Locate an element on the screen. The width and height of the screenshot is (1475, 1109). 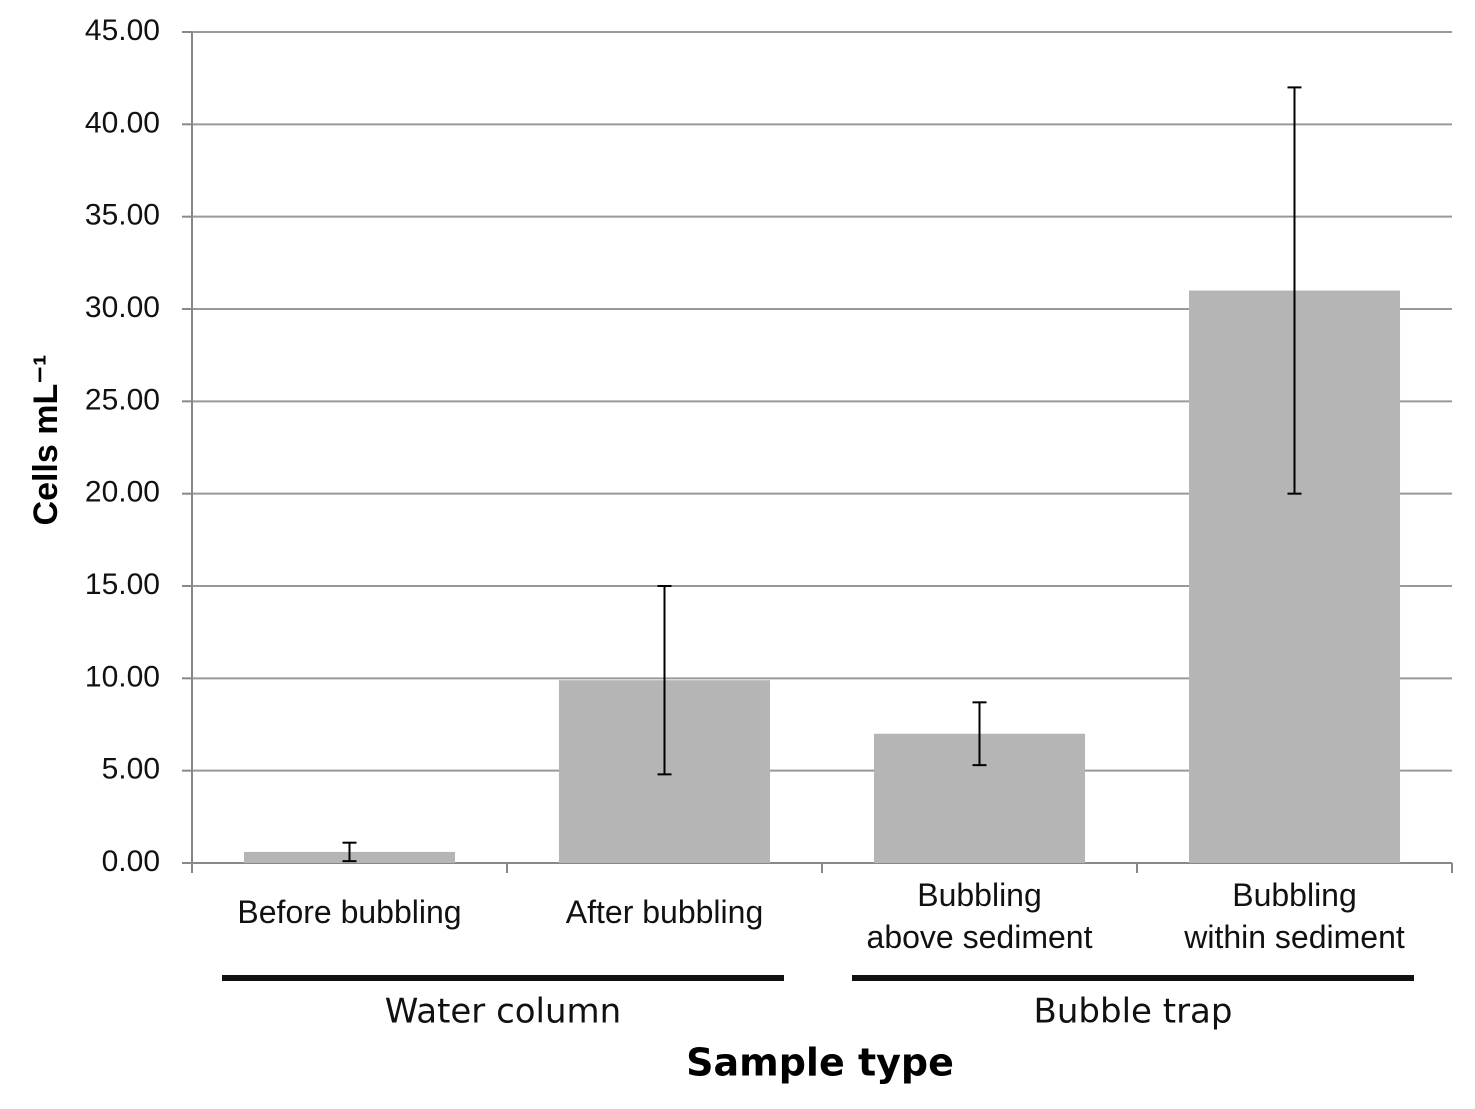
y-tick-label: 10.00 is located at coordinates (122, 676).